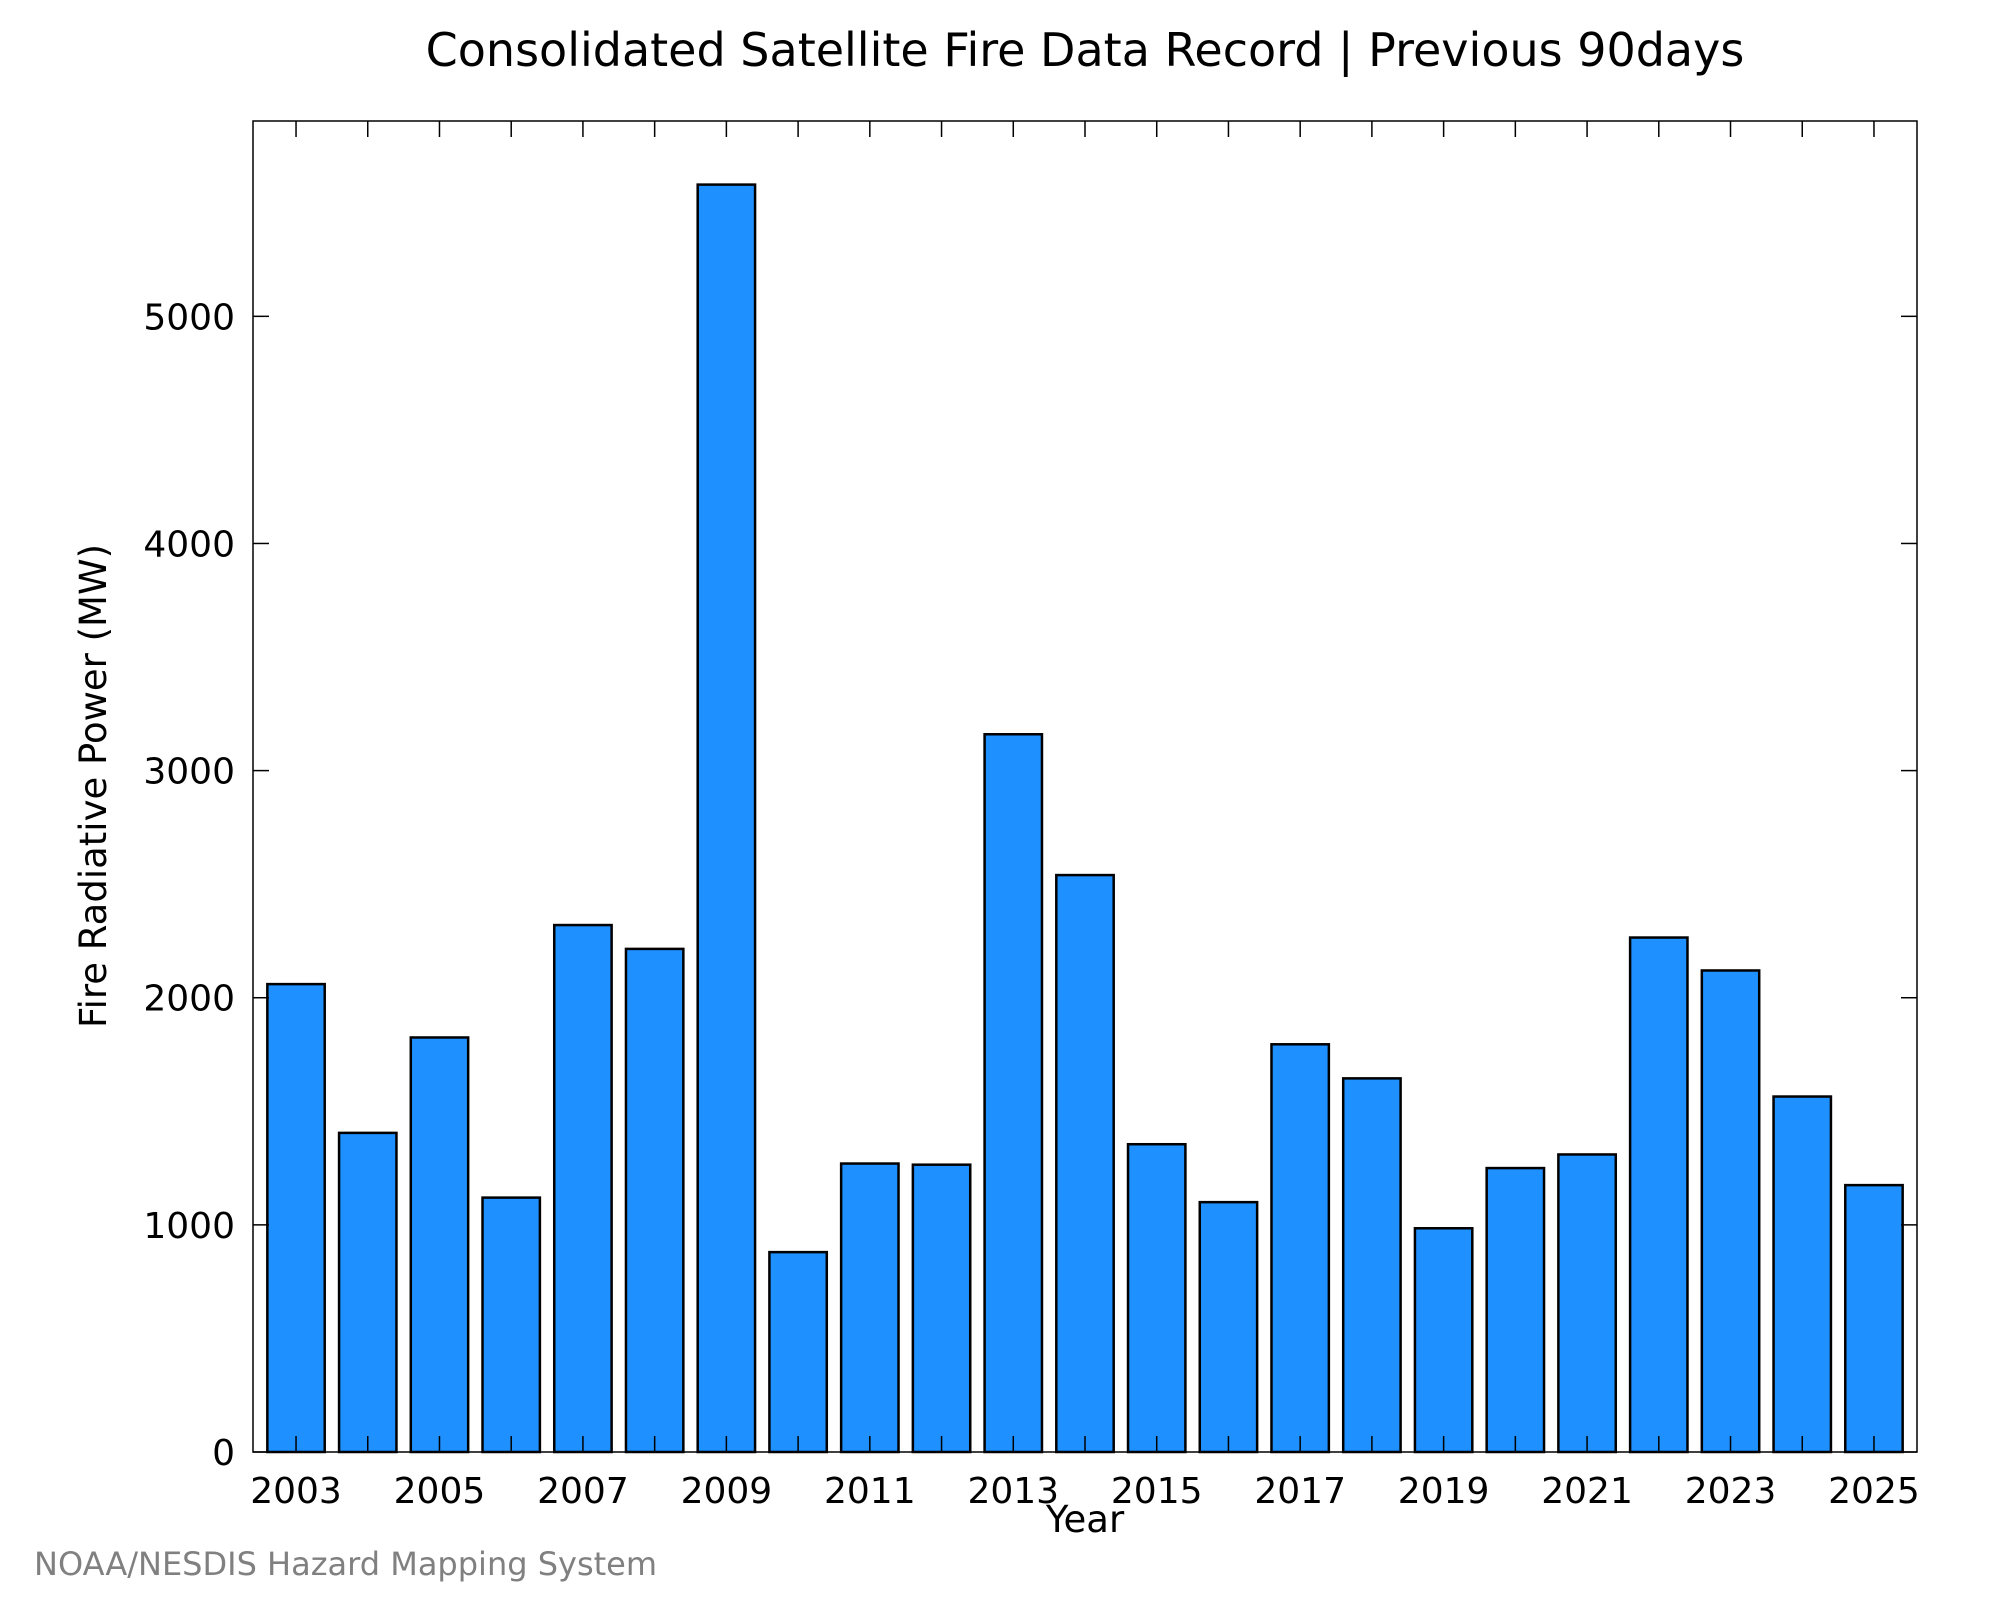 This screenshot has height=1600, width=2000. Describe the element at coordinates (1802, 1274) in the screenshot. I see `bar-2024` at that location.